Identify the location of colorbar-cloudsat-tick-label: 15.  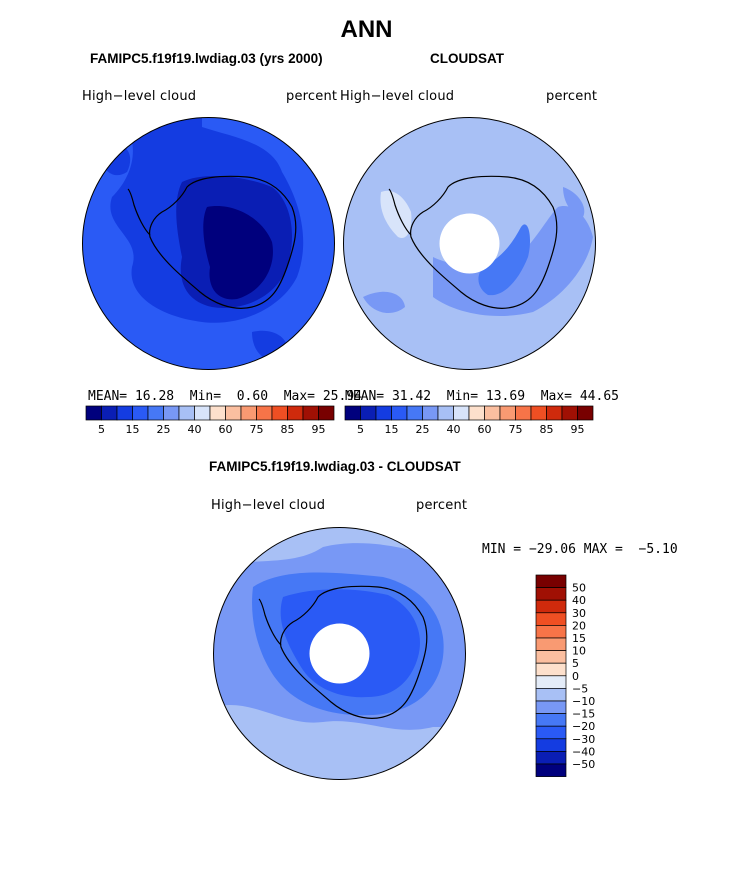
(392, 429).